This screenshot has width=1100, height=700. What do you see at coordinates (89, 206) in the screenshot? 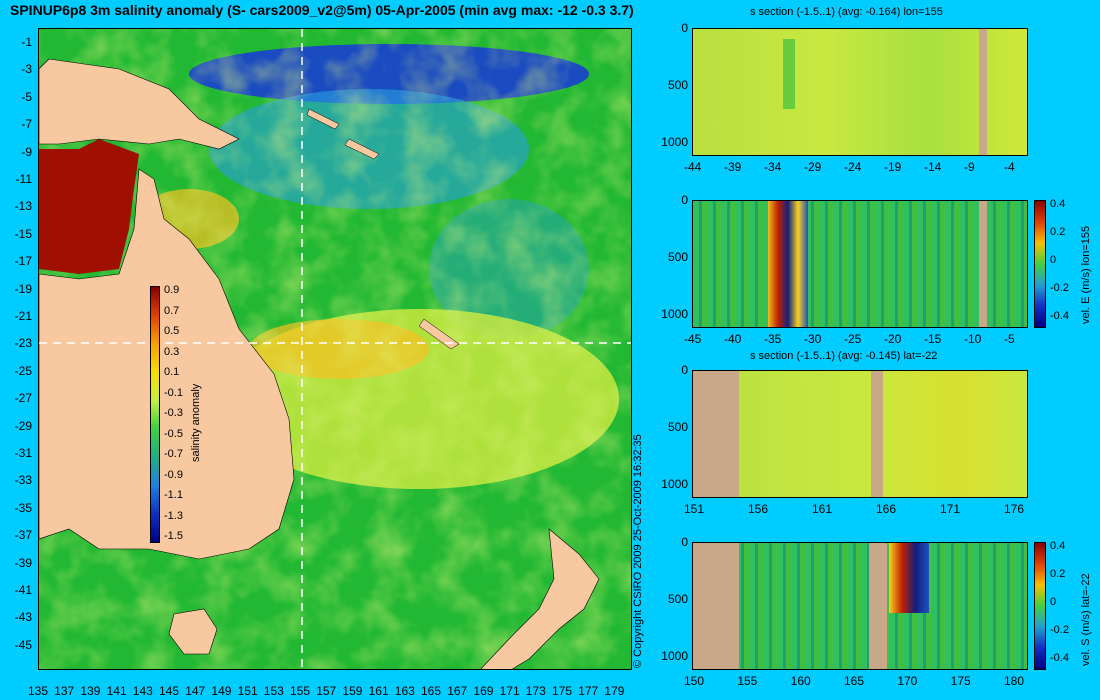
I see `gulf-of-carpentaria` at bounding box center [89, 206].